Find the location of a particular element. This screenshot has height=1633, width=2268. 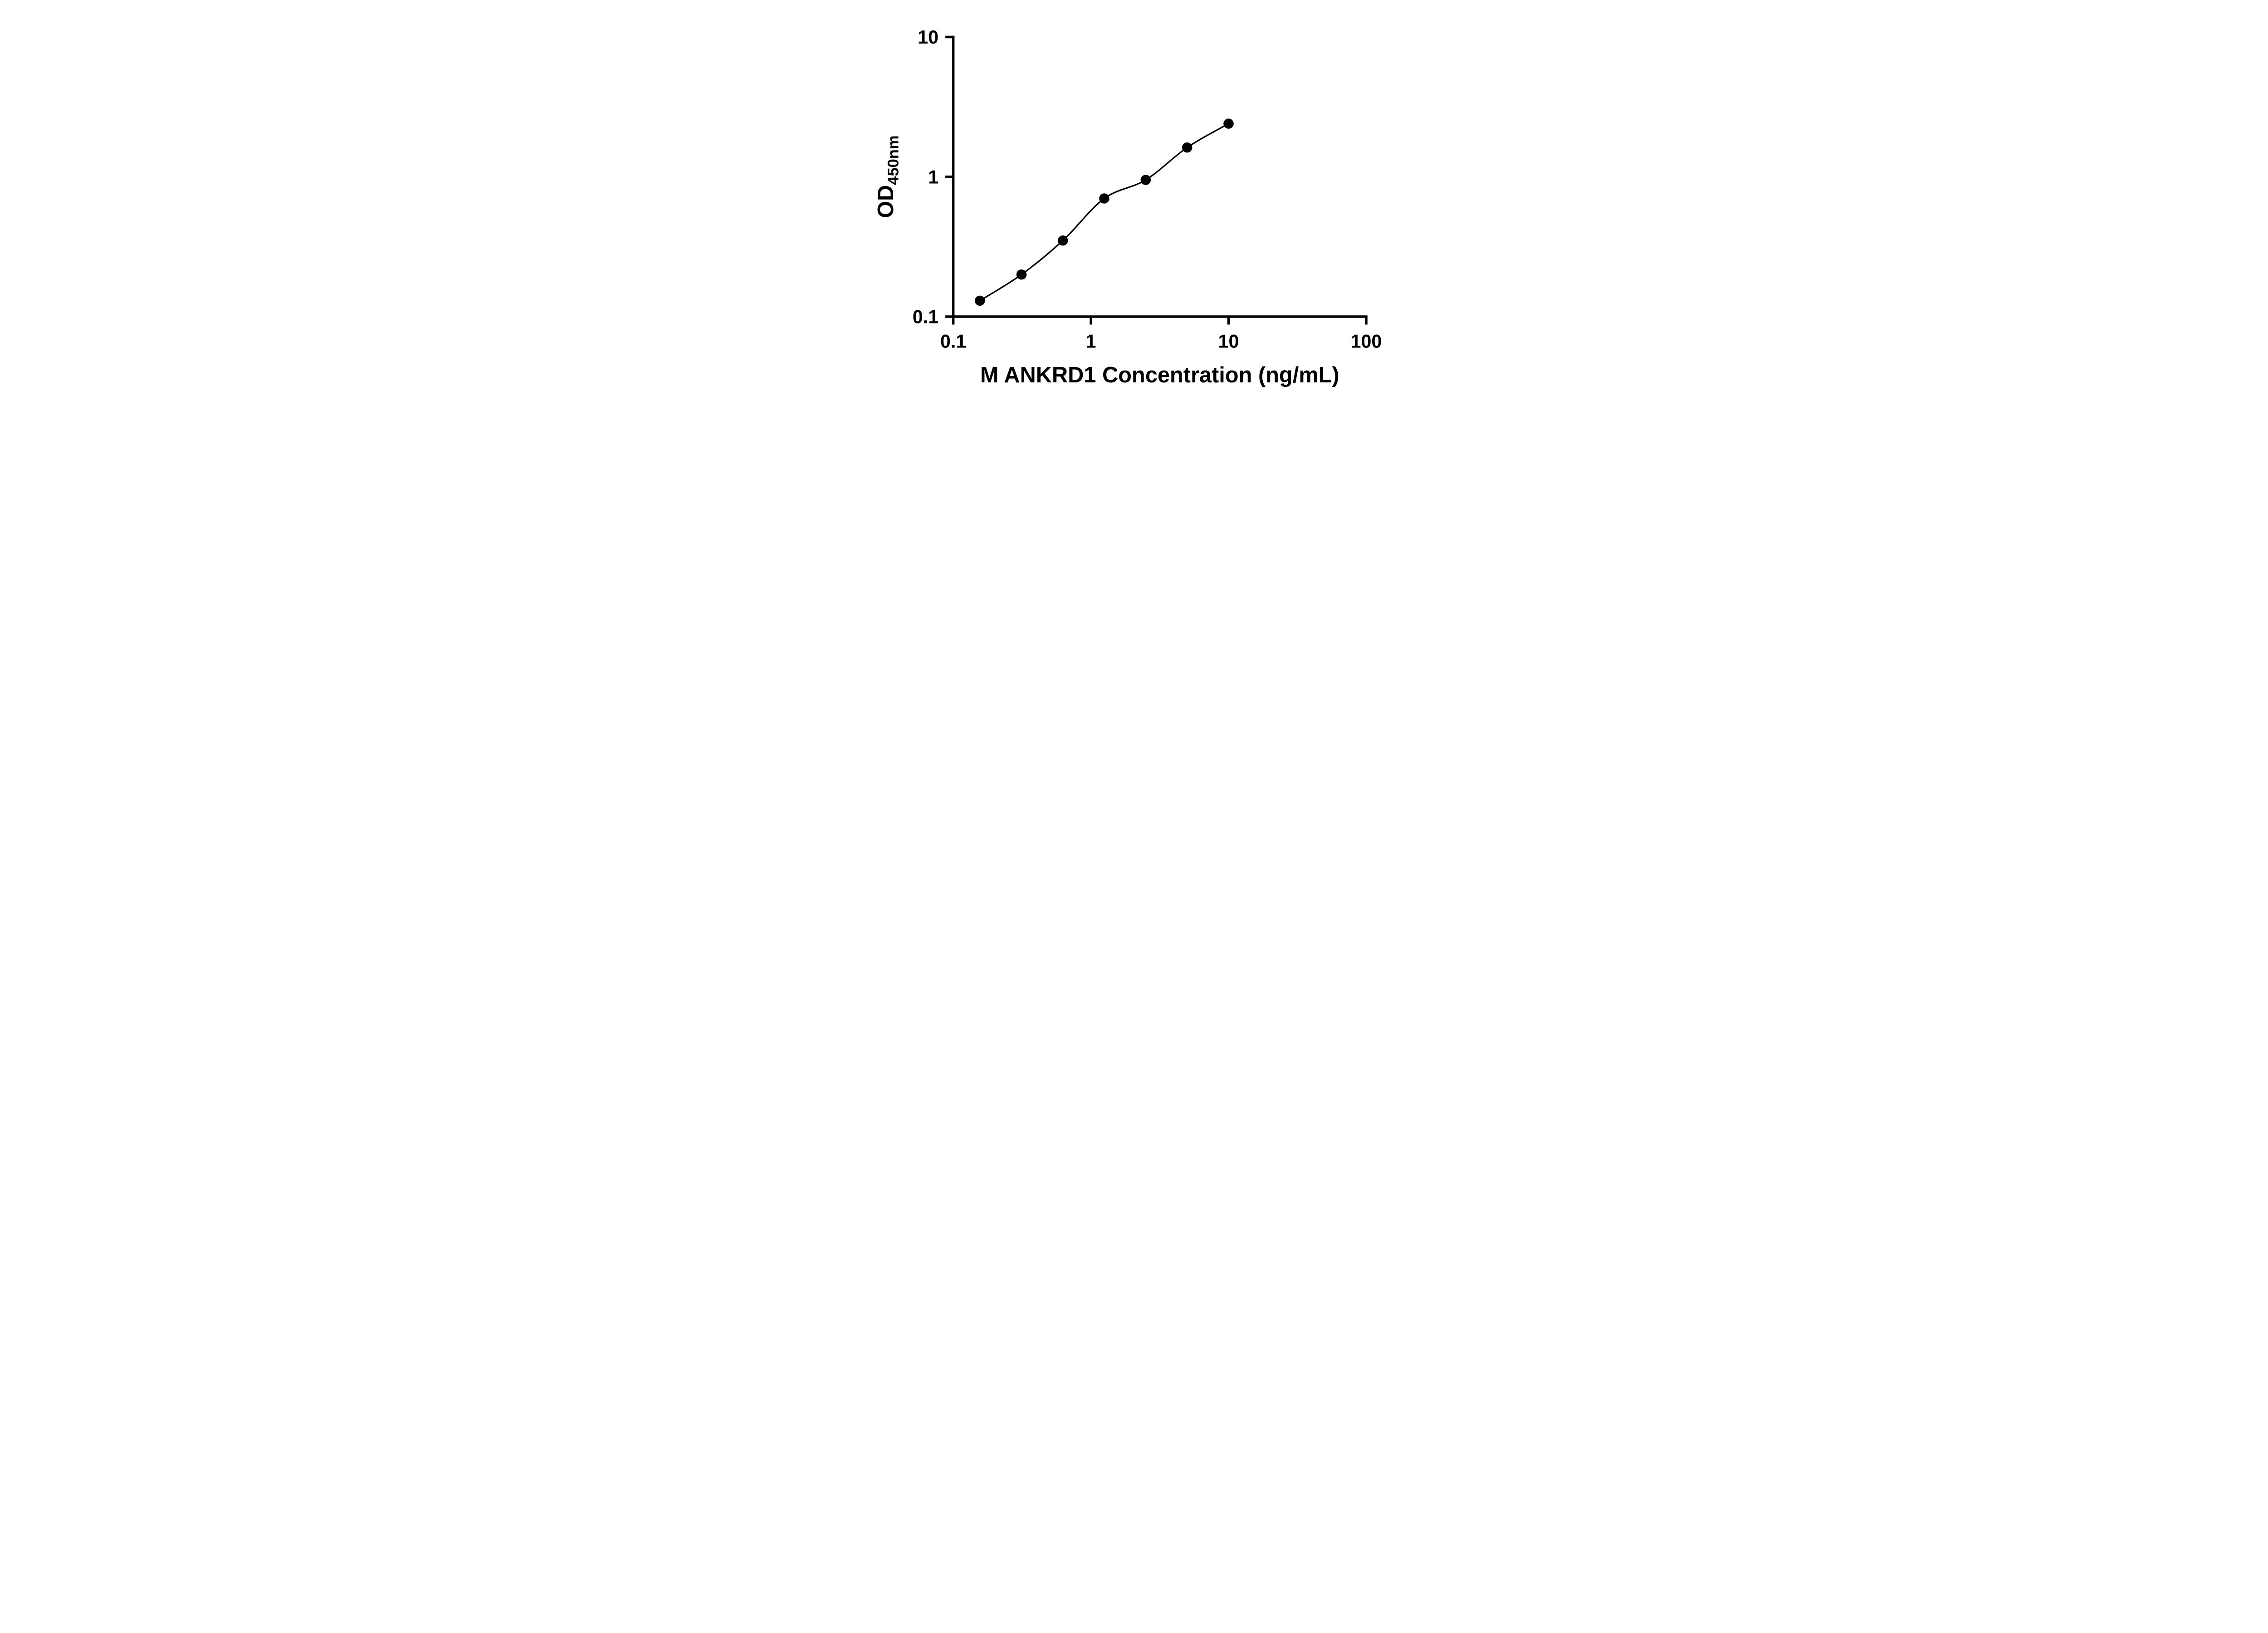

y-tick-label: 10 is located at coordinates (928, 37).